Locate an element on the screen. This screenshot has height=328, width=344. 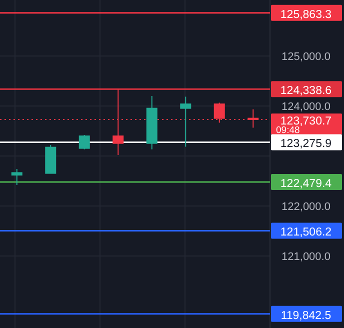
ref-line-label: 122,479.4 is located at coordinates (306, 184).